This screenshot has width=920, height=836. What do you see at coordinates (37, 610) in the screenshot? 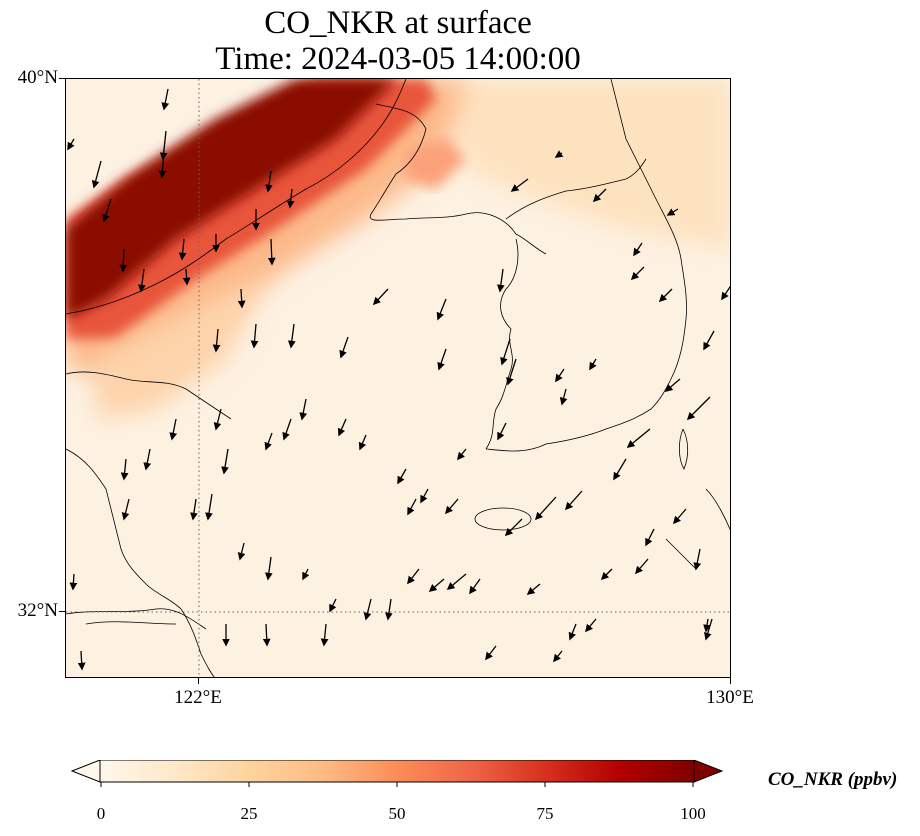
I see `lat-label-32N: 32°N` at bounding box center [37, 610].